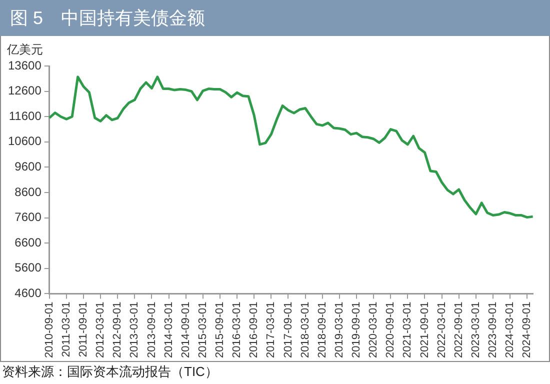  What do you see at coordinates (28, 242) in the screenshot?
I see `y-tick-label: 6600` at bounding box center [28, 242].